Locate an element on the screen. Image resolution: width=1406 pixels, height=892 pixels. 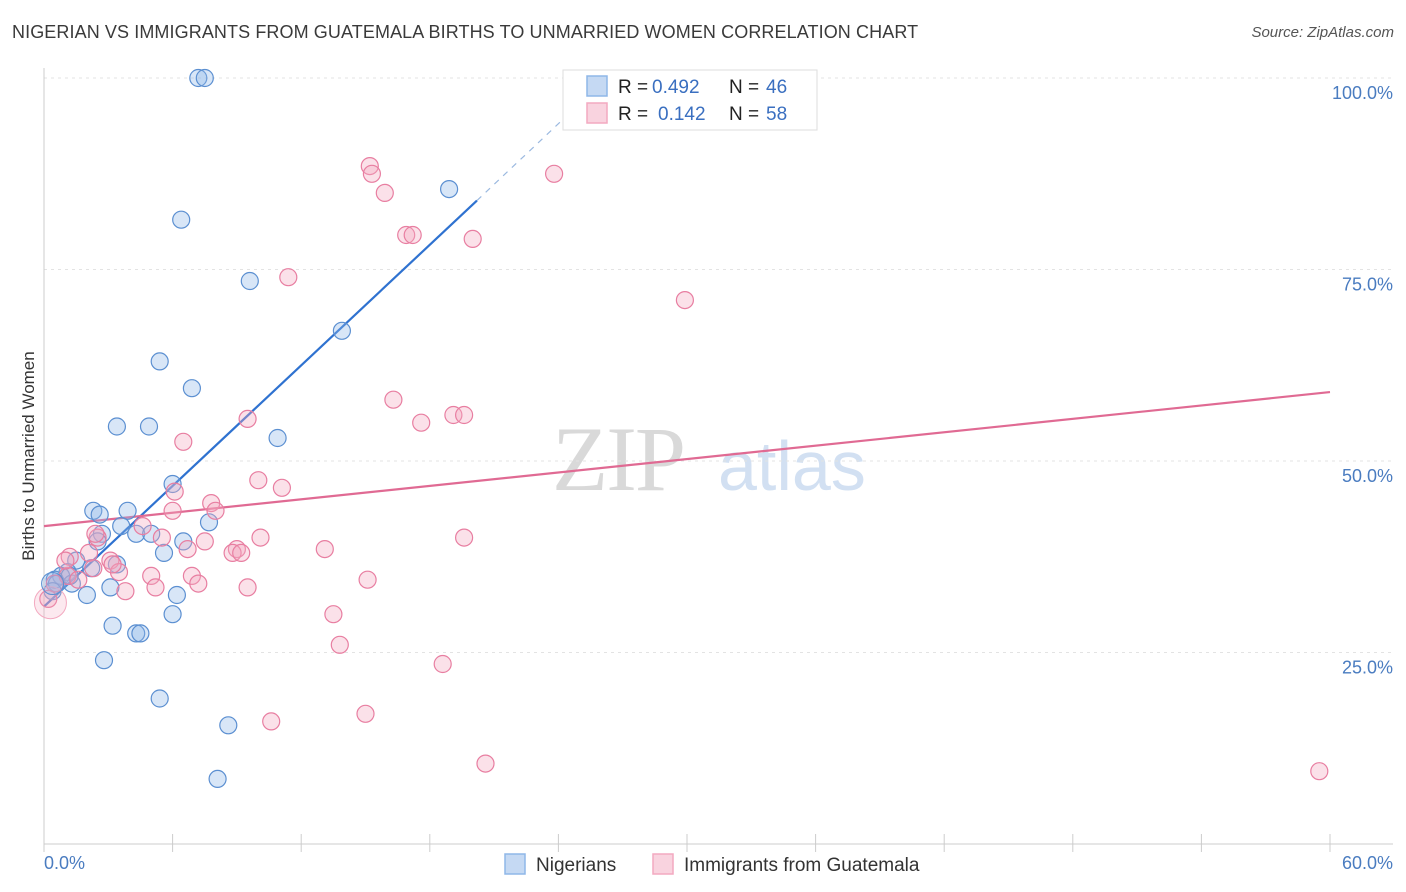
legend-r-value-1: 0.492 is located at coordinates (676, 87).